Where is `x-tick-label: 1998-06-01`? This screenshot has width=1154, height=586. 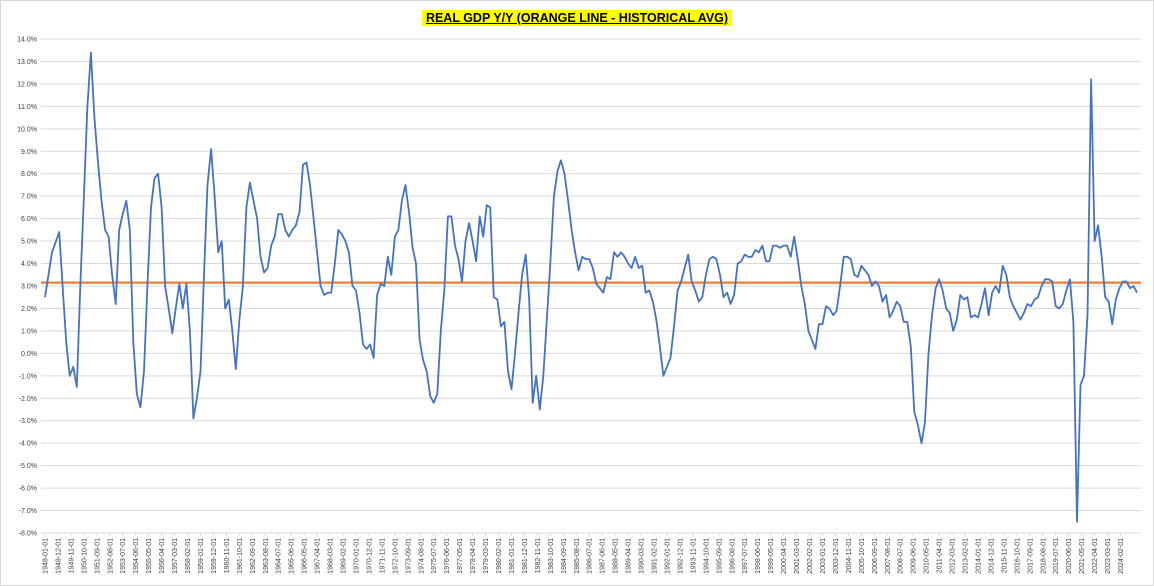
x-tick-label: 1998-06-01 is located at coordinates (758, 556).